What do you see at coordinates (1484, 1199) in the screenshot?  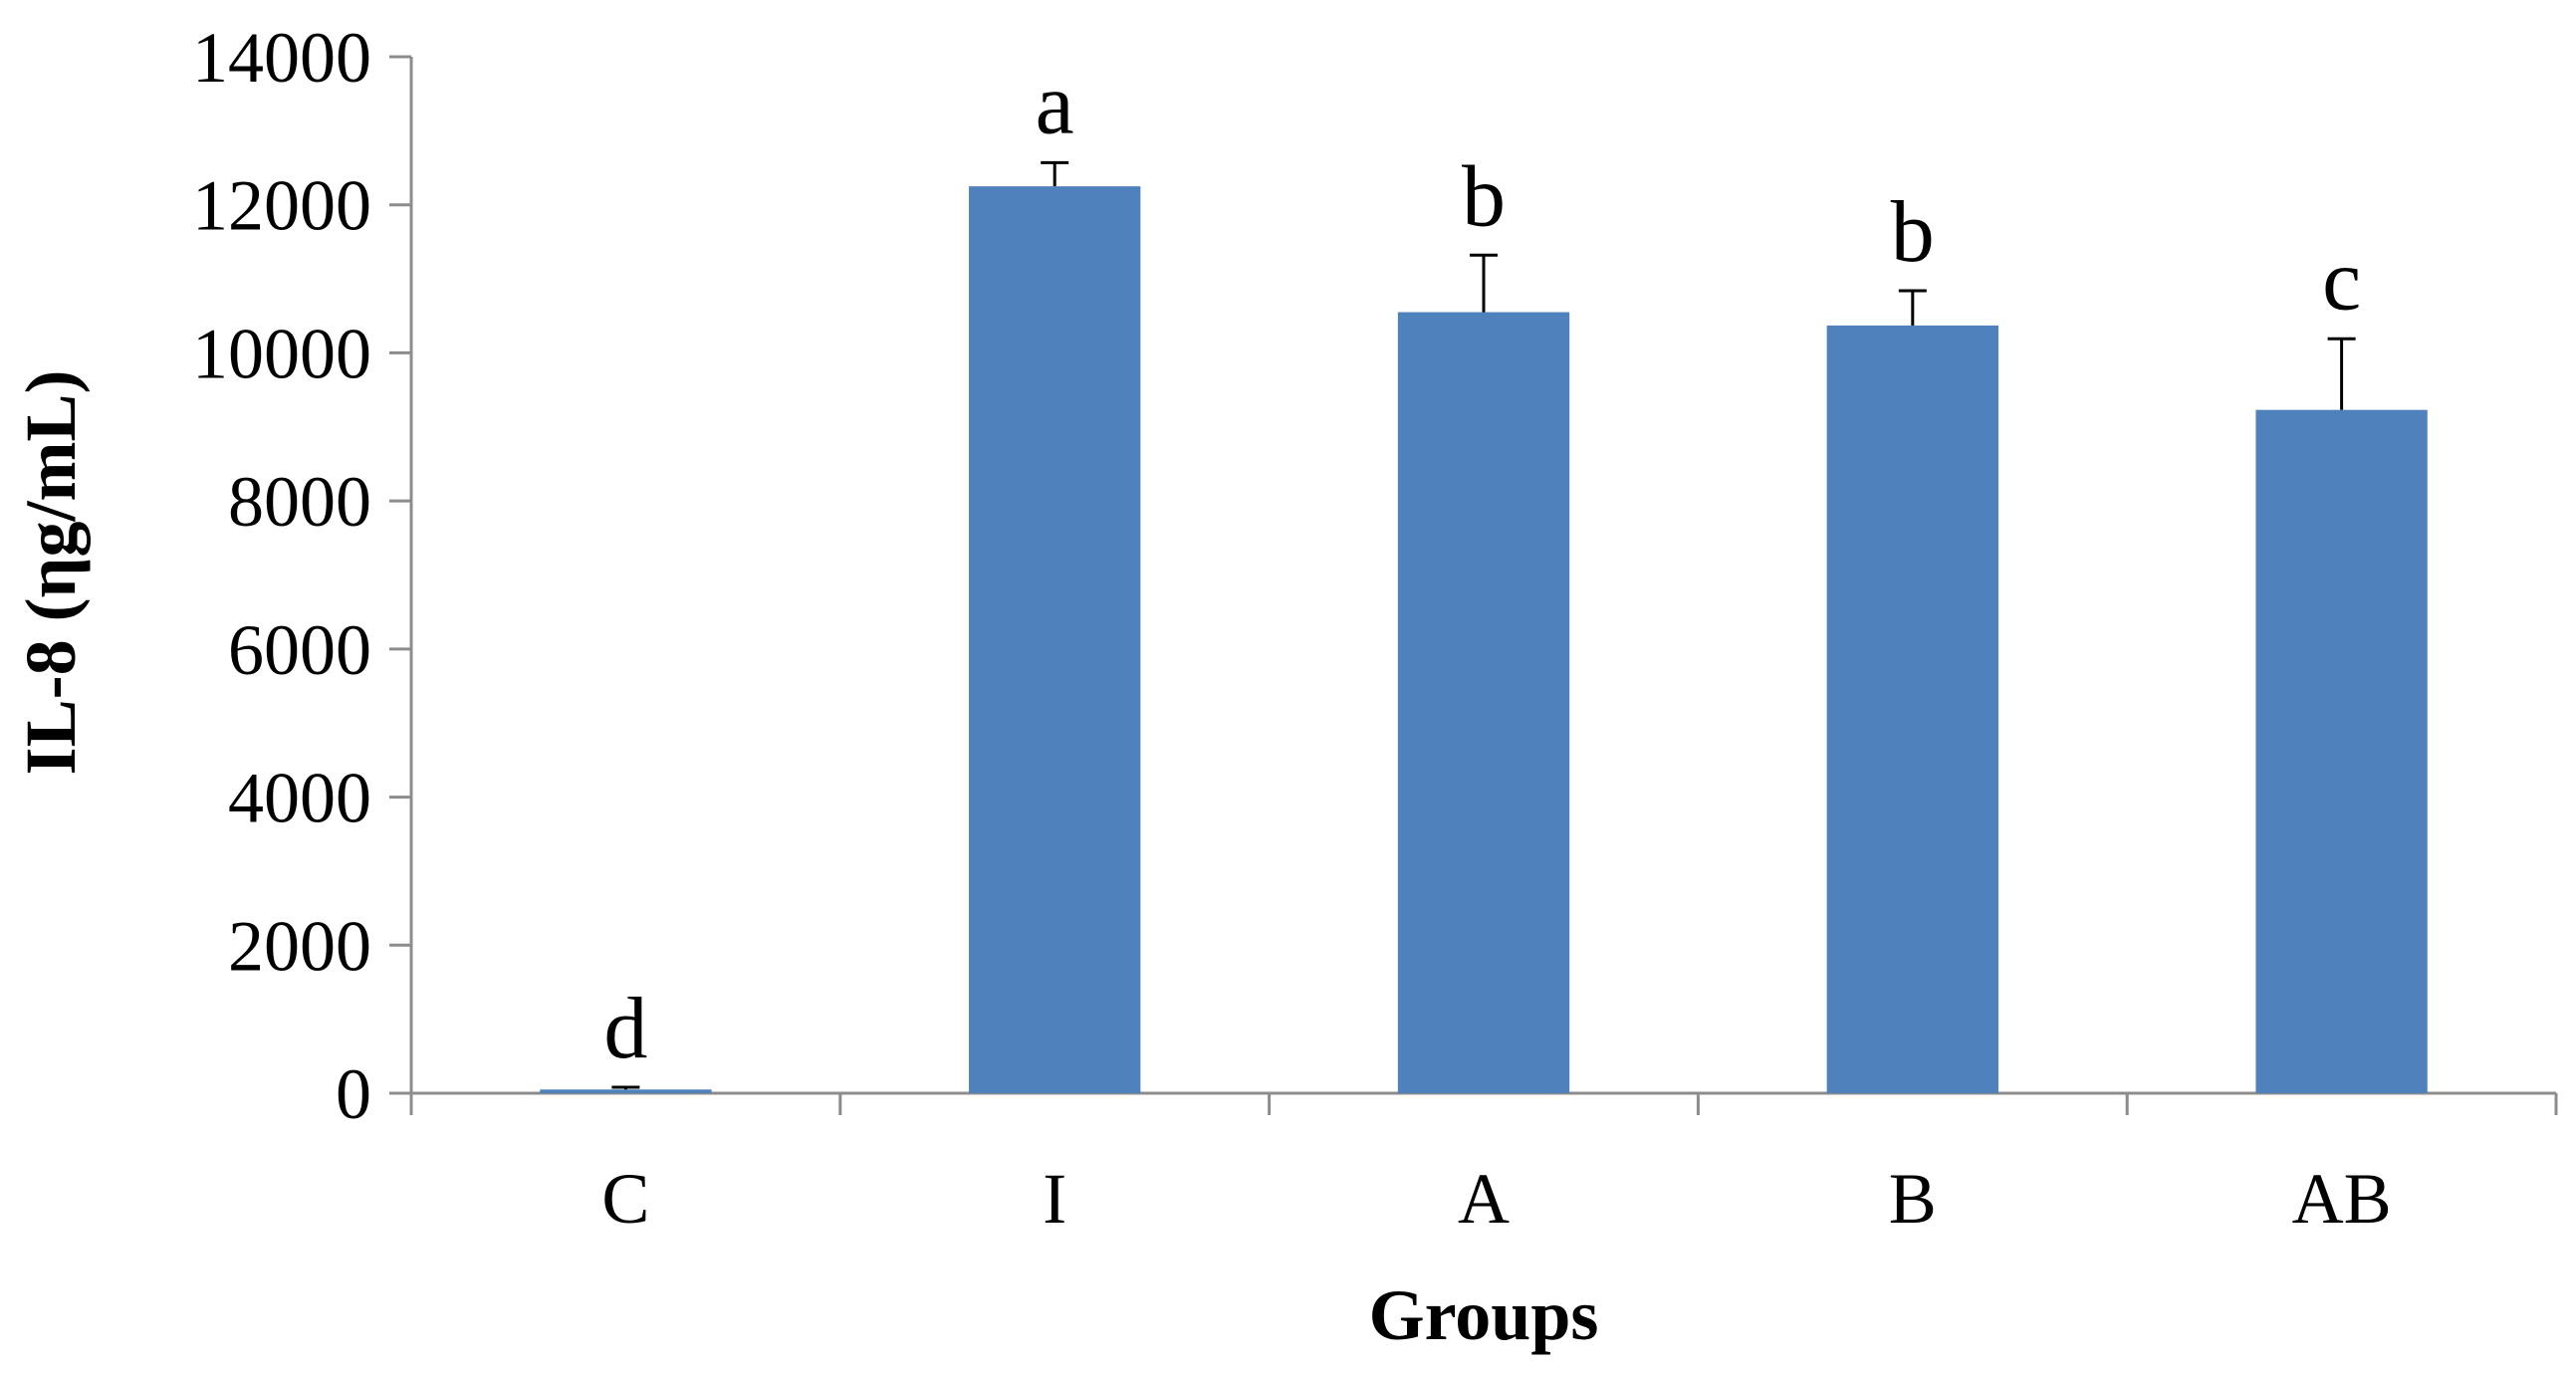 I see `x-tick-label: A` at bounding box center [1484, 1199].